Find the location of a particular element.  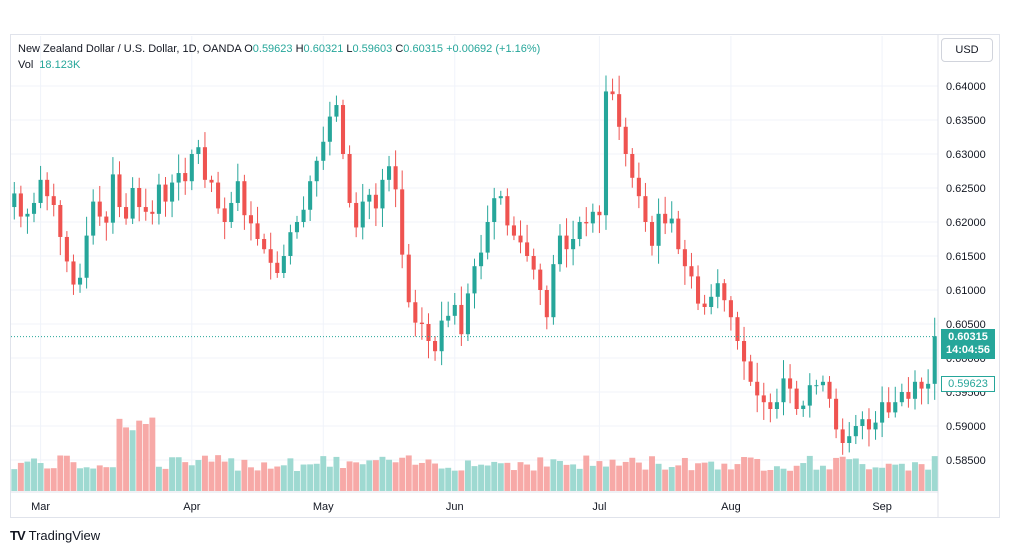

x-tick-label: Jun is located at coordinates (455, 507).